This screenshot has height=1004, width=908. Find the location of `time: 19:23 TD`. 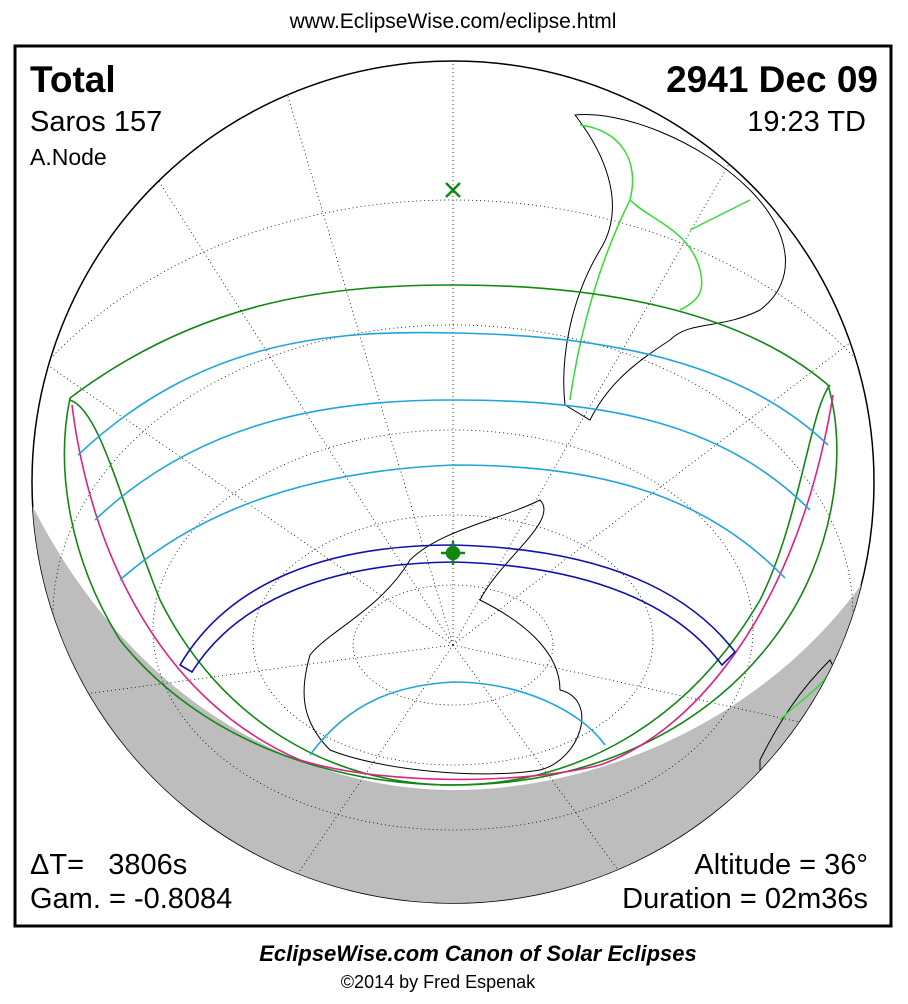

time: 19:23 TD is located at coordinates (806, 122).